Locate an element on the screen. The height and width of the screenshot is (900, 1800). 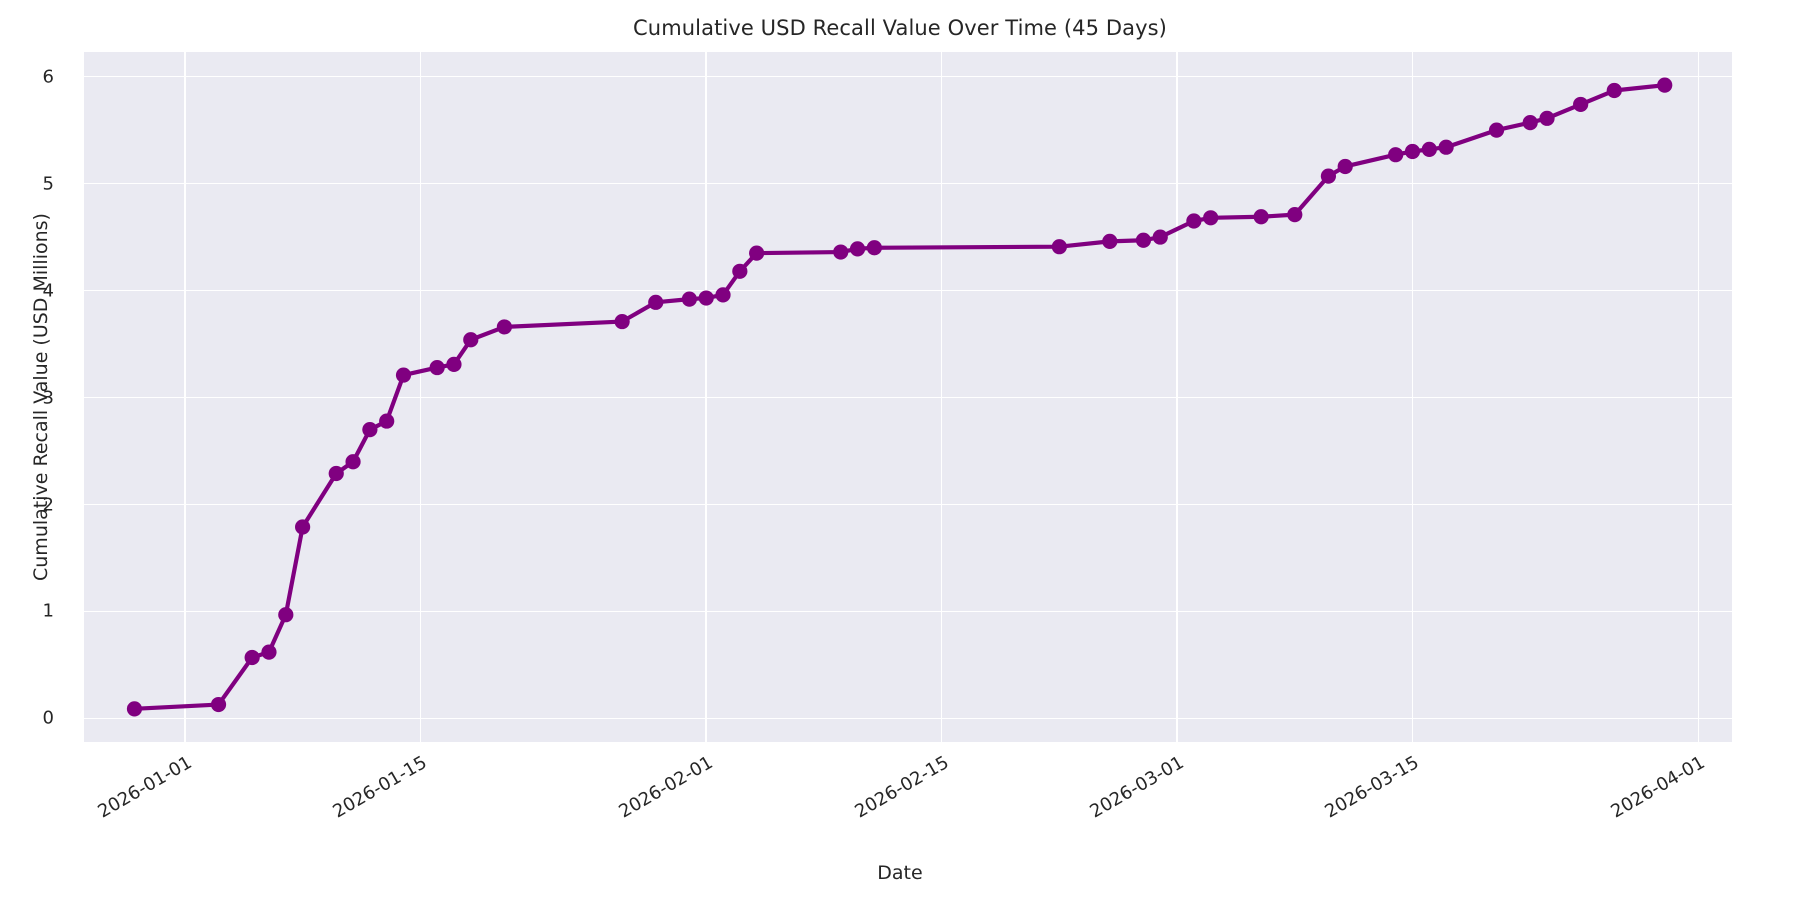
x-axis-label: Date is located at coordinates (900, 873).